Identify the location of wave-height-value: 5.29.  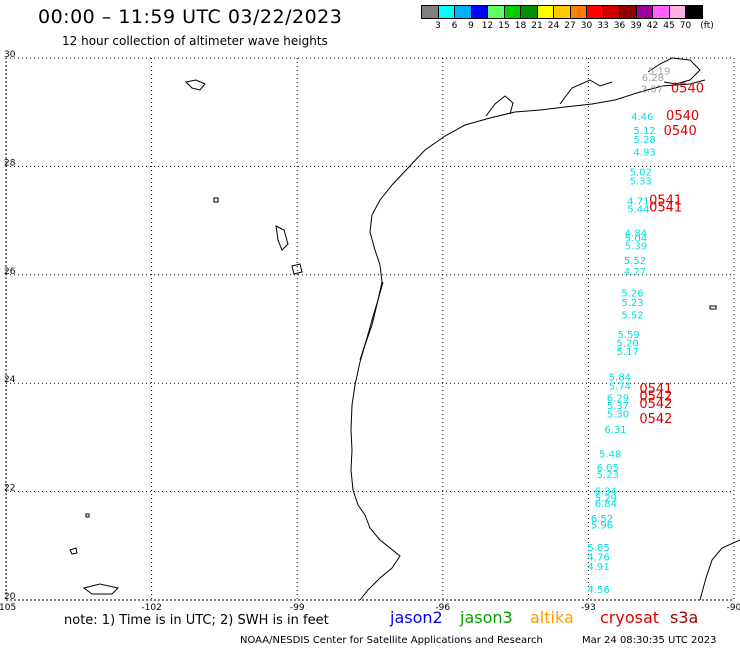
(606, 498).